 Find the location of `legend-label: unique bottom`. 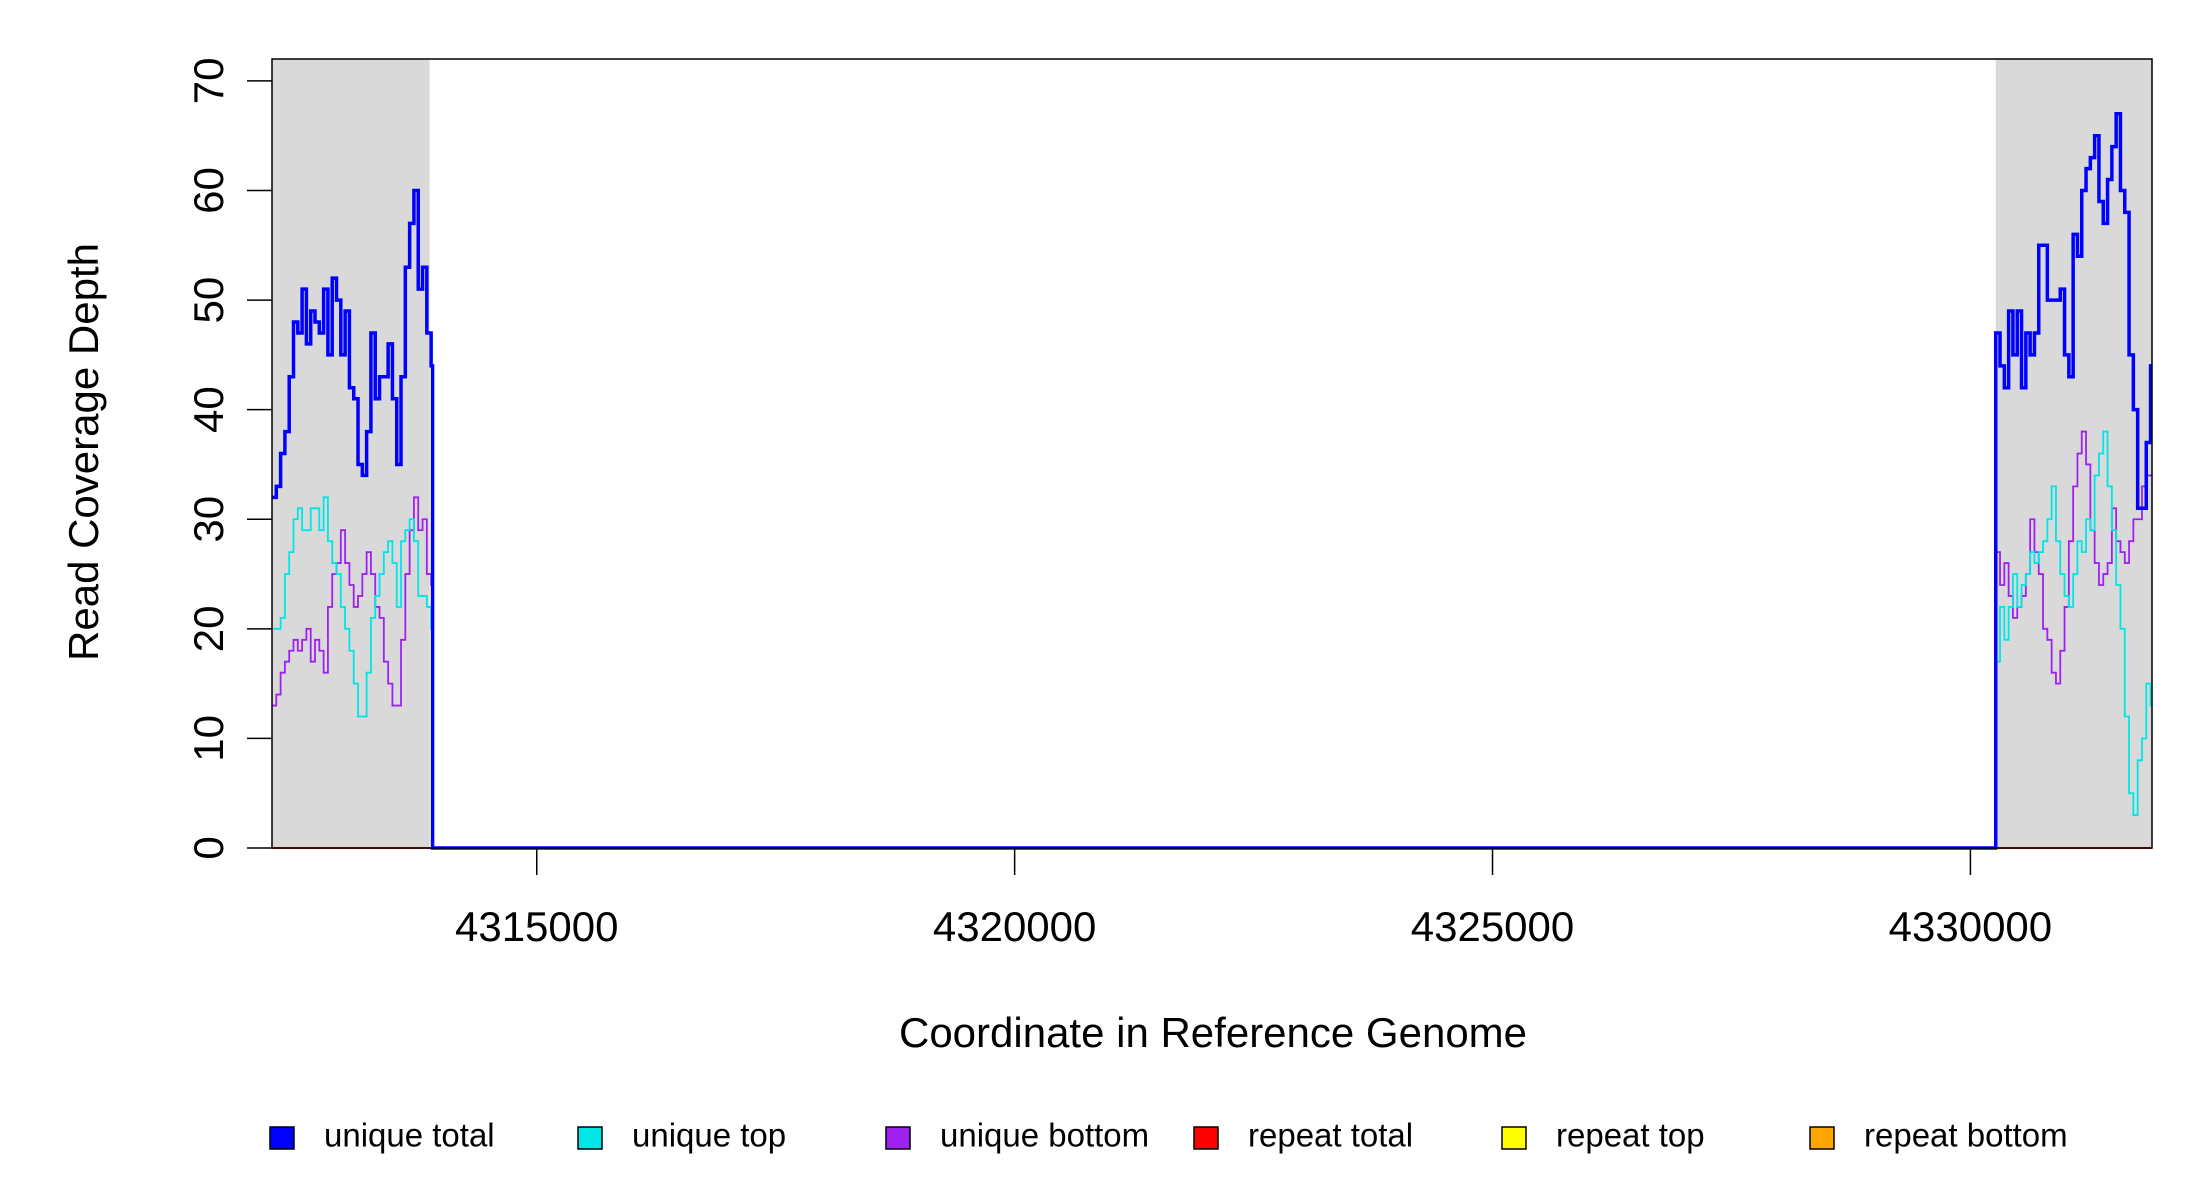

legend-label: unique bottom is located at coordinates (1044, 1135).